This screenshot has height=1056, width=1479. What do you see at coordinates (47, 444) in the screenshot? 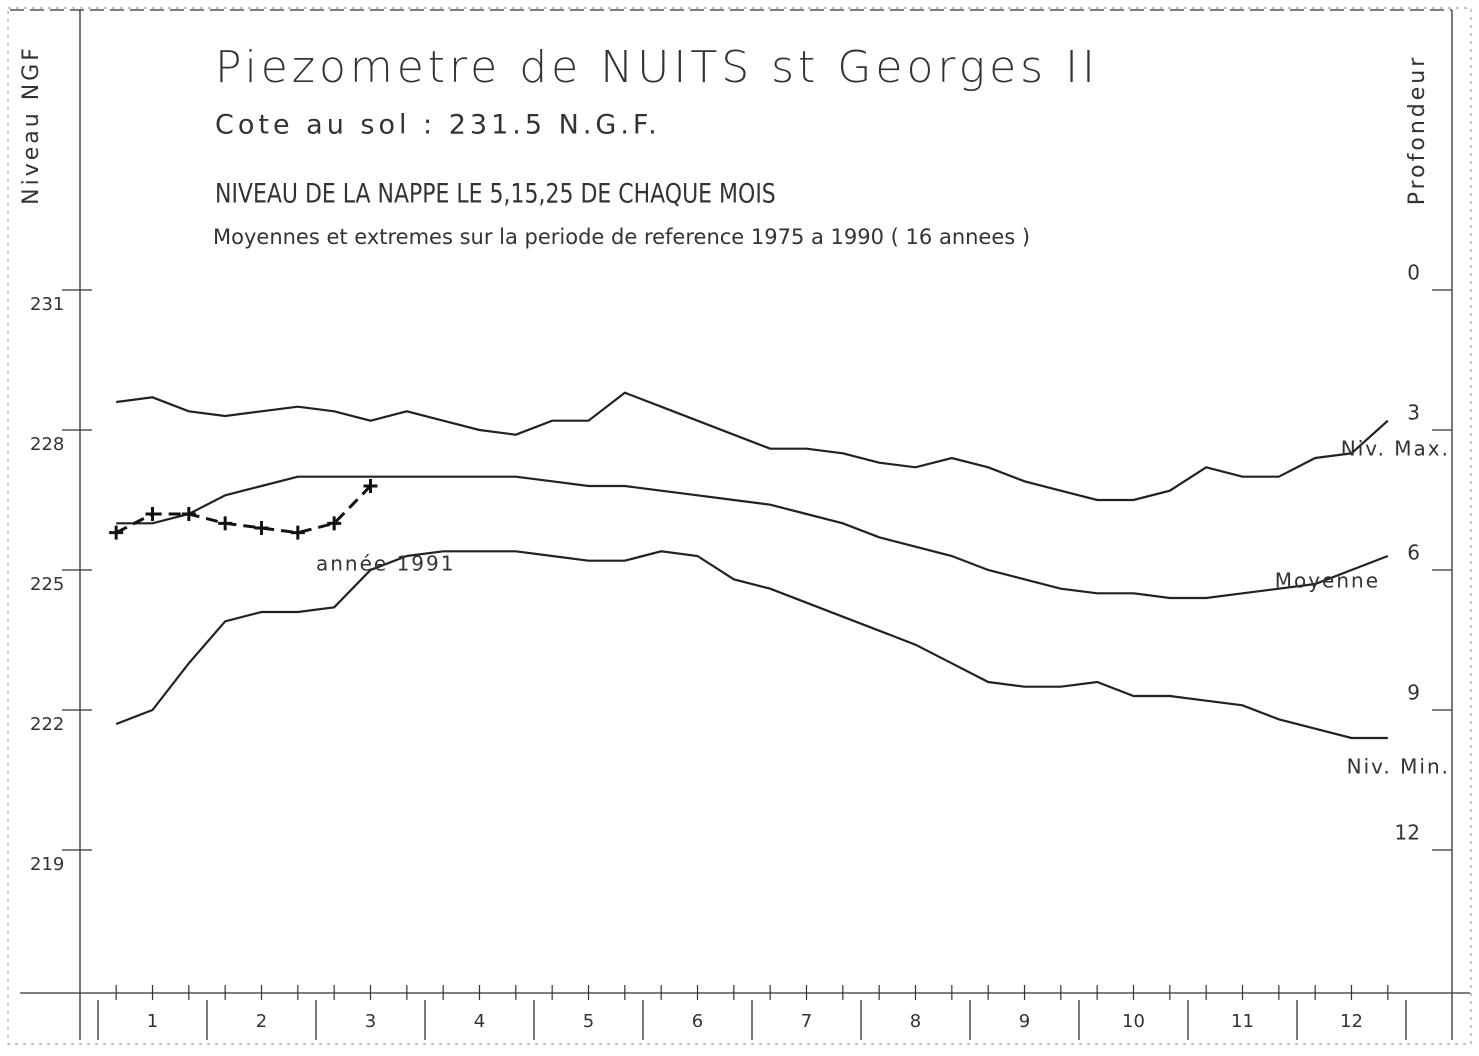
I see `y-tick-label: 228` at bounding box center [47, 444].